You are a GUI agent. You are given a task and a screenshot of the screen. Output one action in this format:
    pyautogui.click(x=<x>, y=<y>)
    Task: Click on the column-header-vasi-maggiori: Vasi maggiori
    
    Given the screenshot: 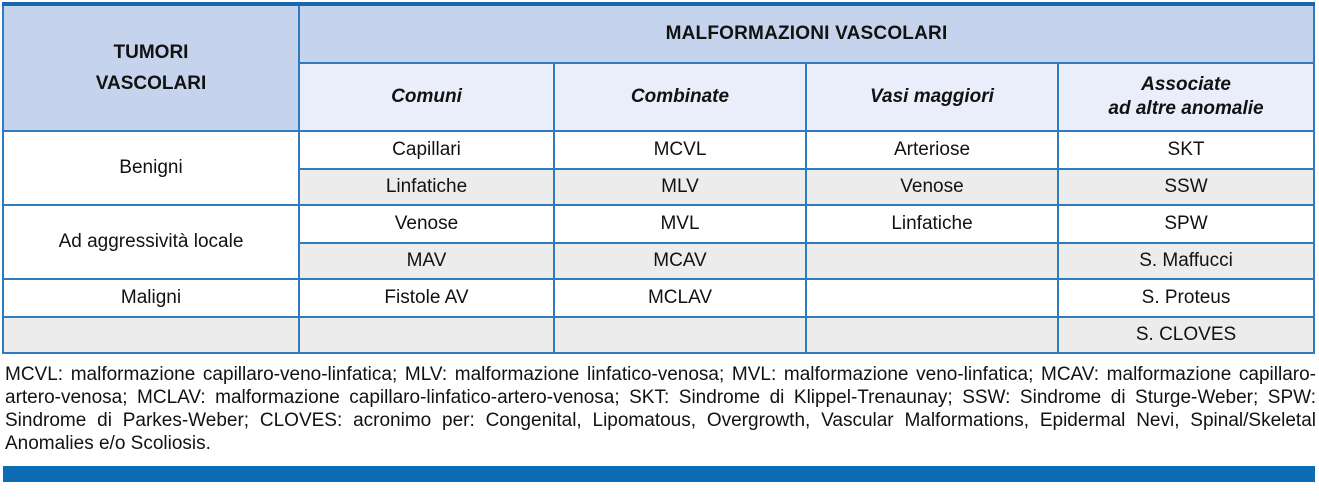 What is the action you would take?
    pyautogui.click(x=932, y=97)
    